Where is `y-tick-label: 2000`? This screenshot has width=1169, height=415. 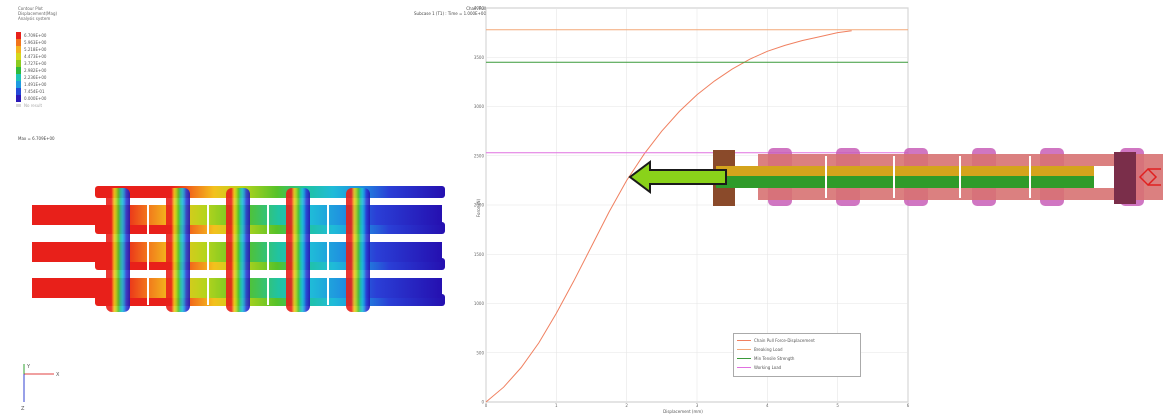 y-tick-label: 2000 is located at coordinates (479, 205).